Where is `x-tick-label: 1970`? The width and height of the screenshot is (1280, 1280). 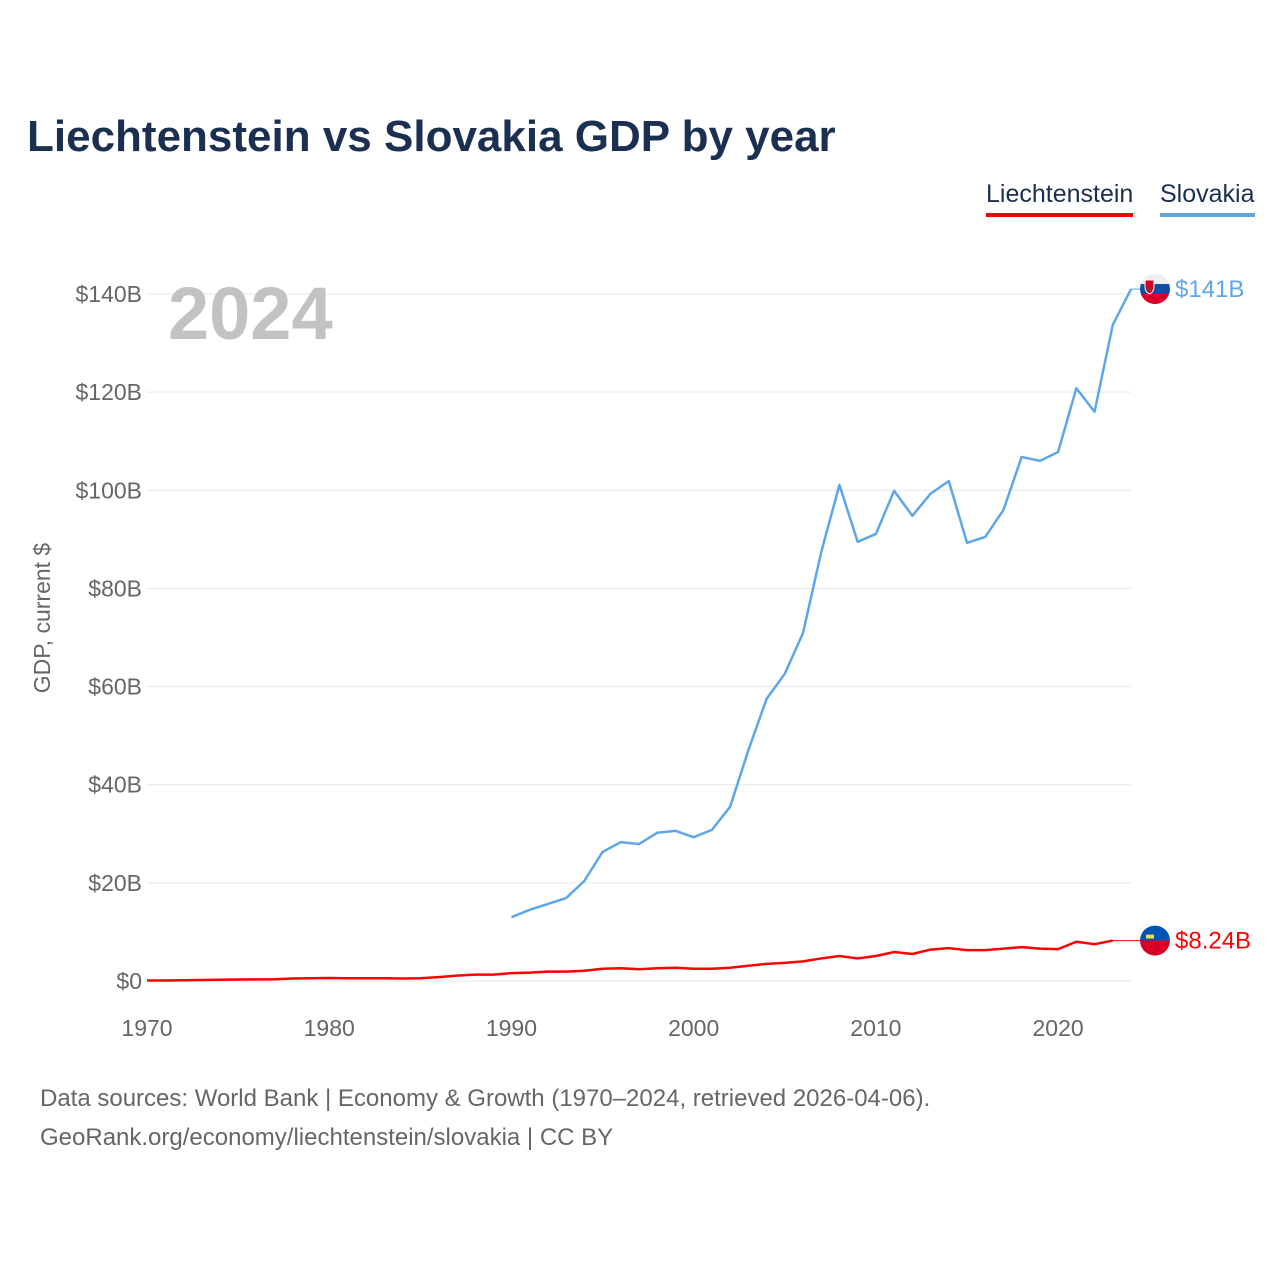 x-tick-label: 1970 is located at coordinates (146, 1028).